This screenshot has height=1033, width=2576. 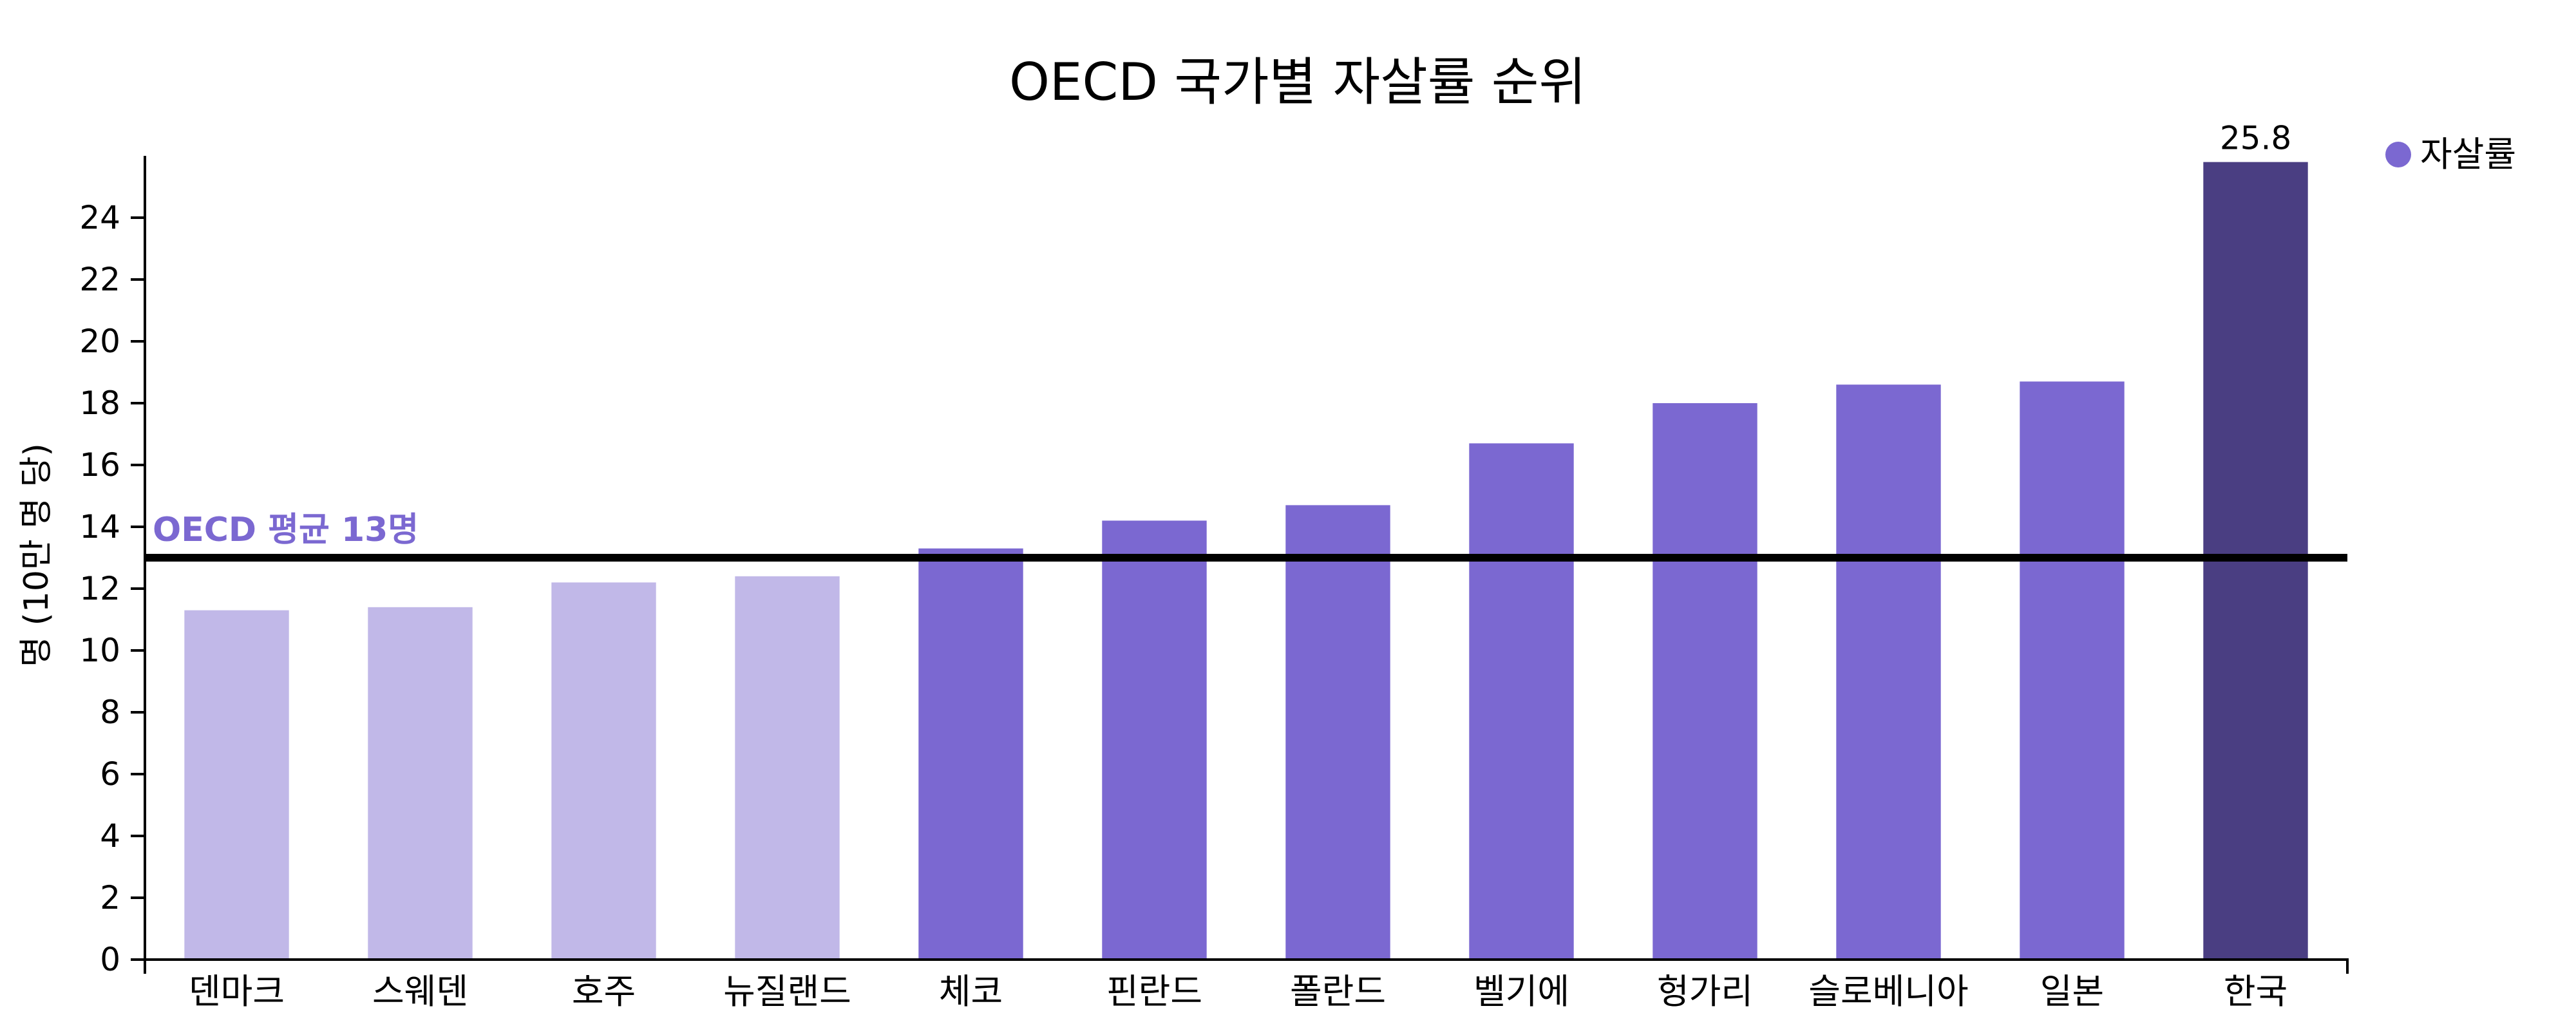 I want to click on x-tick-label: 폴란드, so click(x=1338, y=991).